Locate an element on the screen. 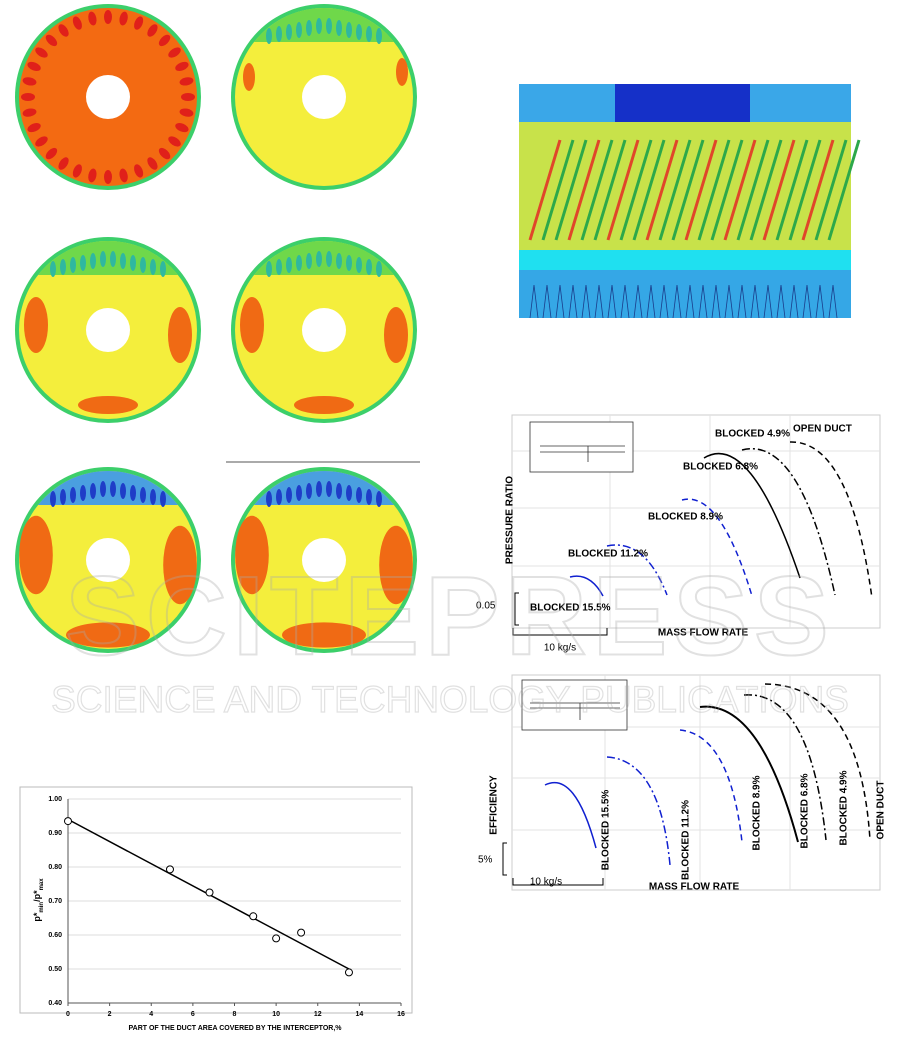 This screenshot has height=1041, width=901. x-tick-label: 10 is located at coordinates (276, 1014).